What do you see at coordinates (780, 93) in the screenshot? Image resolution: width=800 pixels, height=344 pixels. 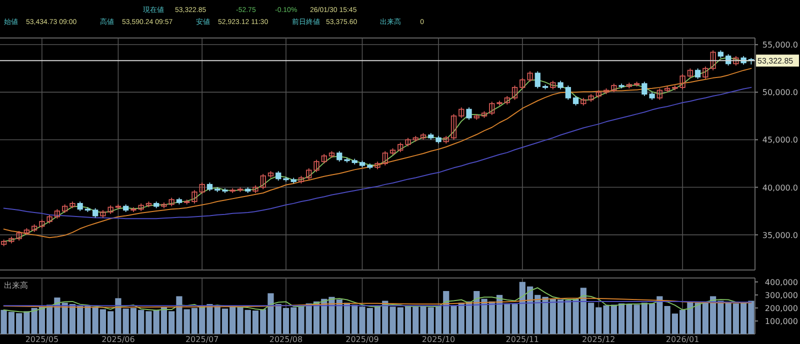 I see `y-tick-label: 50,000.0` at bounding box center [780, 93].